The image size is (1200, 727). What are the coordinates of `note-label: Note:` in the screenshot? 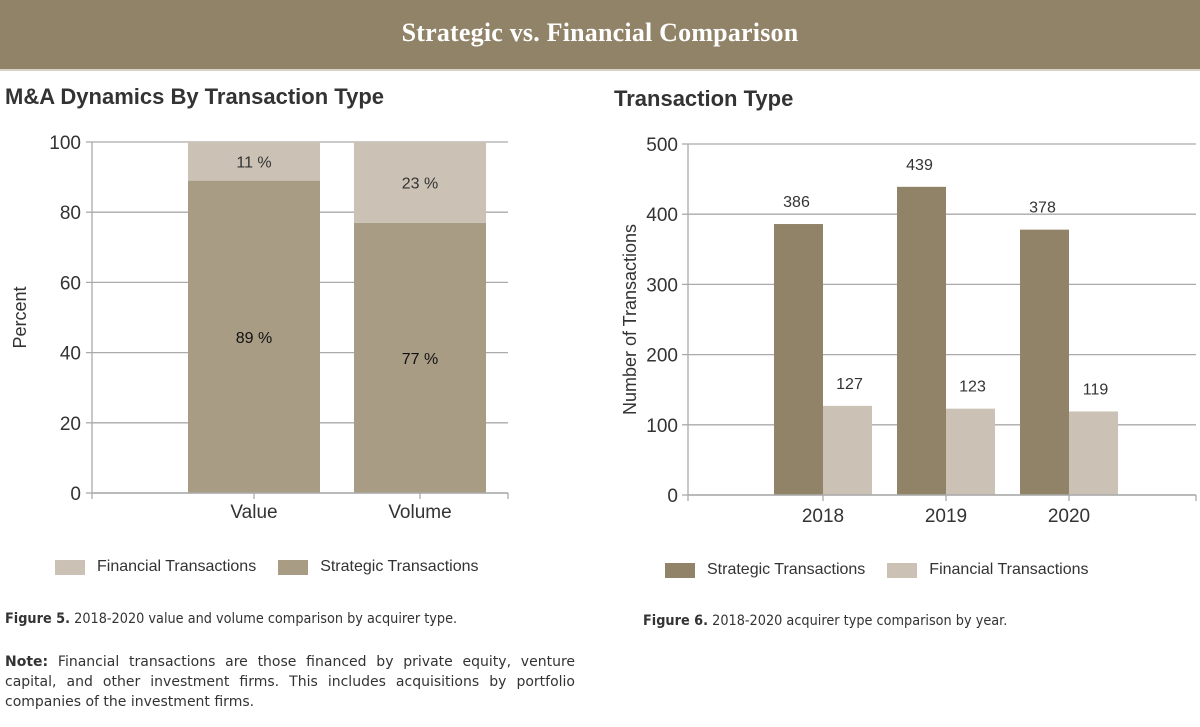 It's located at (27, 662).